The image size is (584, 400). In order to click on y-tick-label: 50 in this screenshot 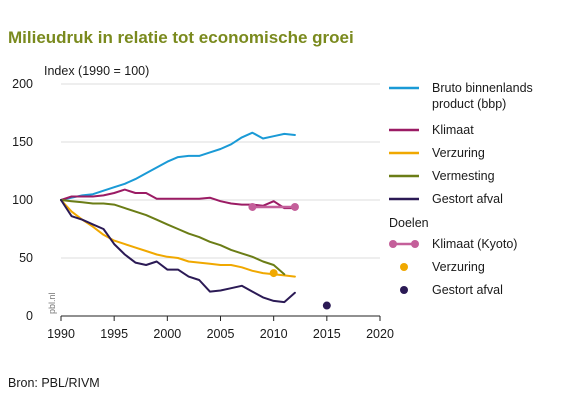, I will do `click(26, 258)`.